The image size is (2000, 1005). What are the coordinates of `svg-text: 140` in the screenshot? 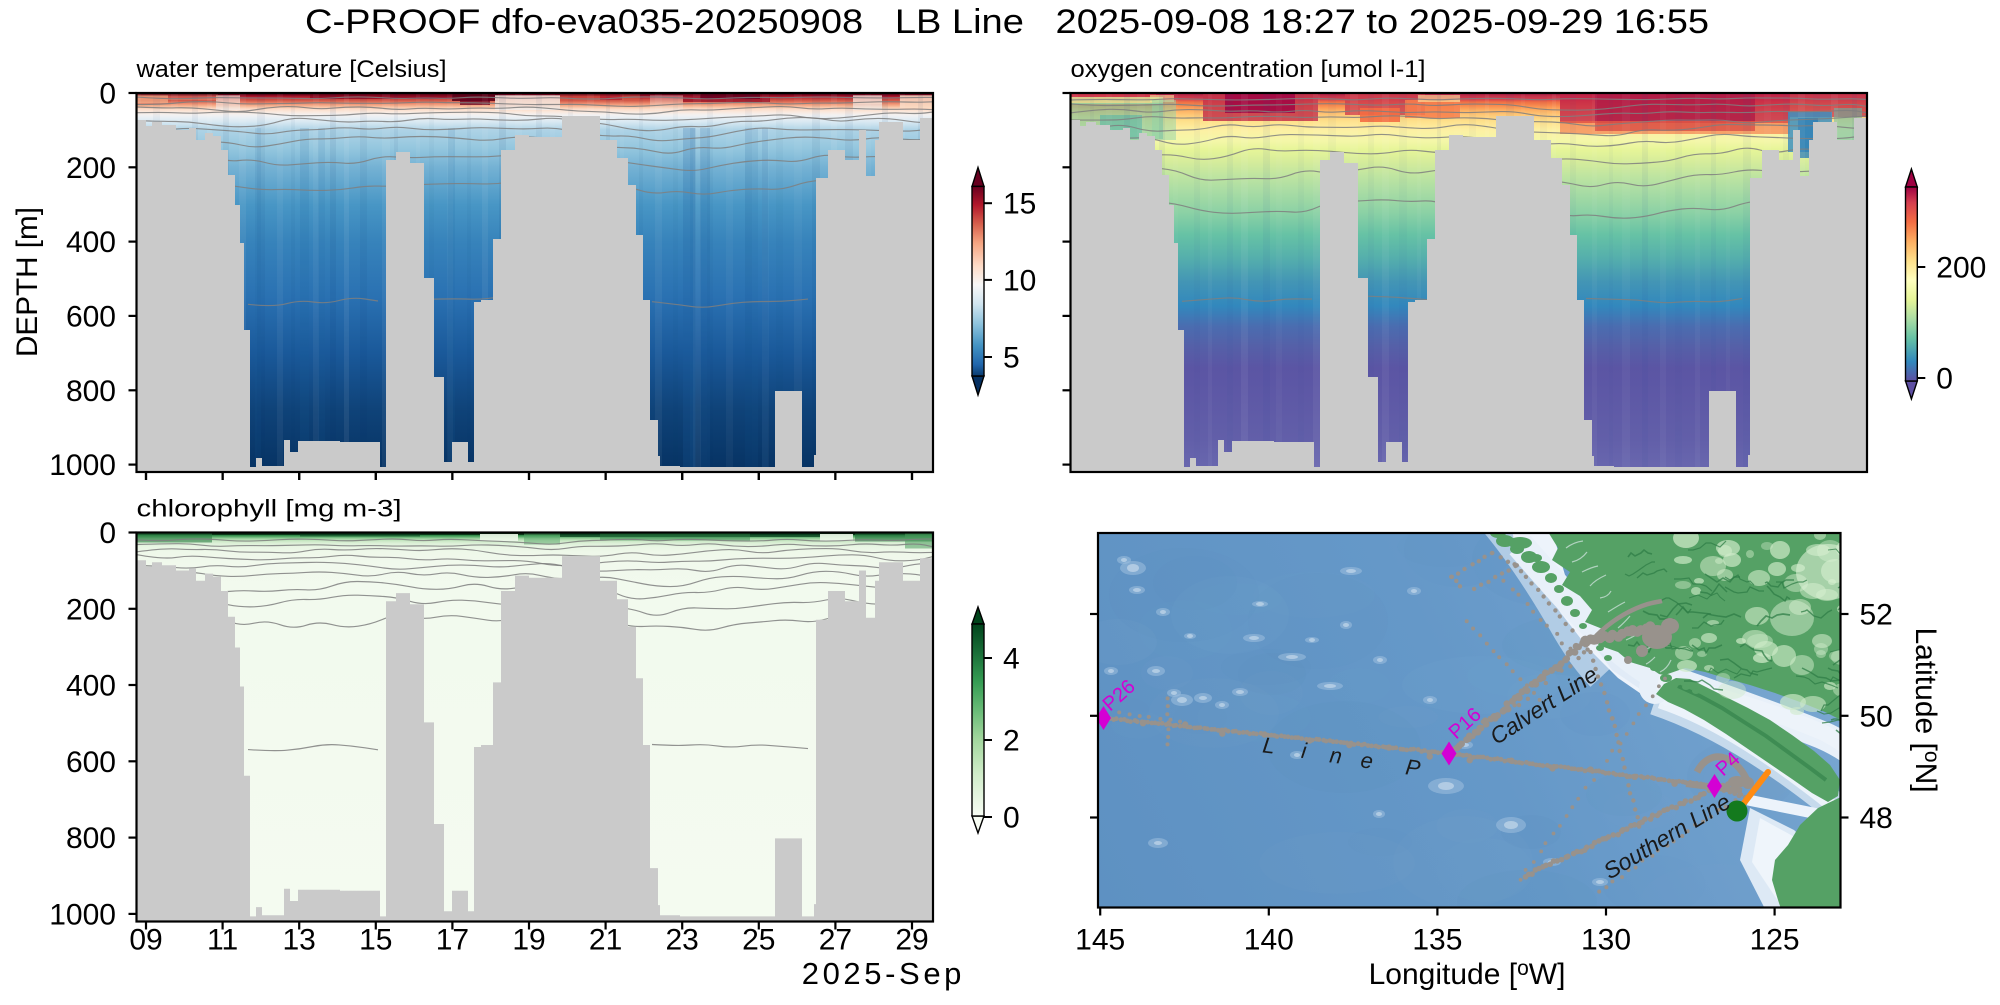 It's located at (1269, 940).